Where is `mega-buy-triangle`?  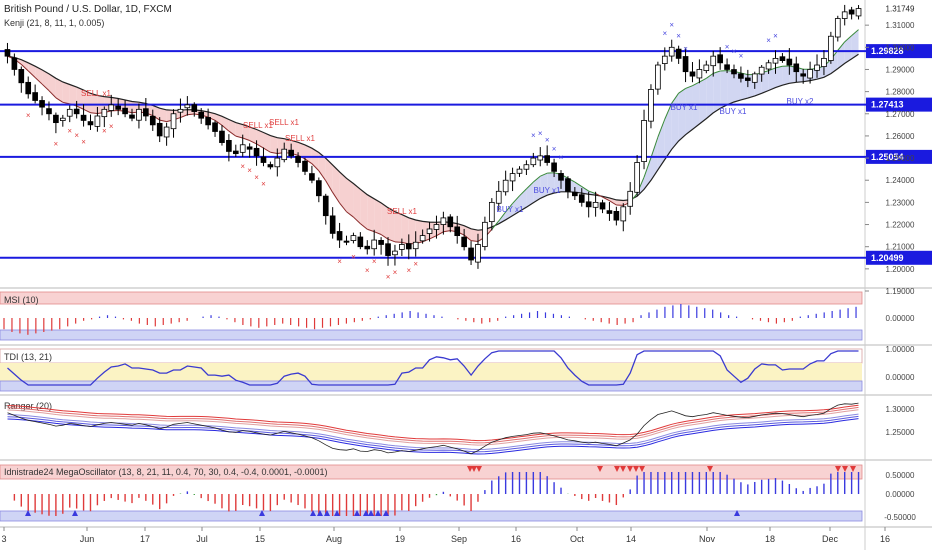
mega-buy-triangle is located at coordinates (28, 513).